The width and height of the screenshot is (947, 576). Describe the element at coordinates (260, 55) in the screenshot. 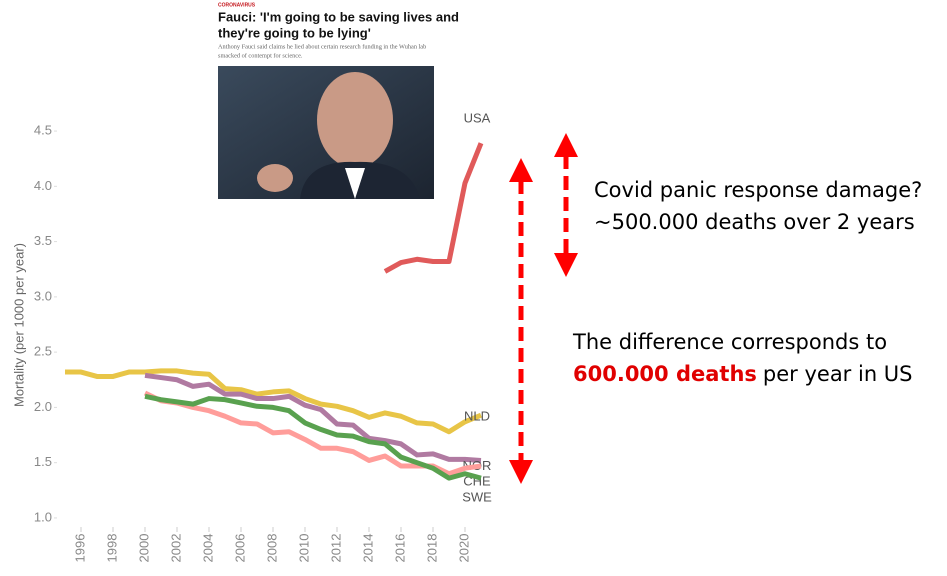

I see `news-summary: smacked of contempt for science.` at that location.